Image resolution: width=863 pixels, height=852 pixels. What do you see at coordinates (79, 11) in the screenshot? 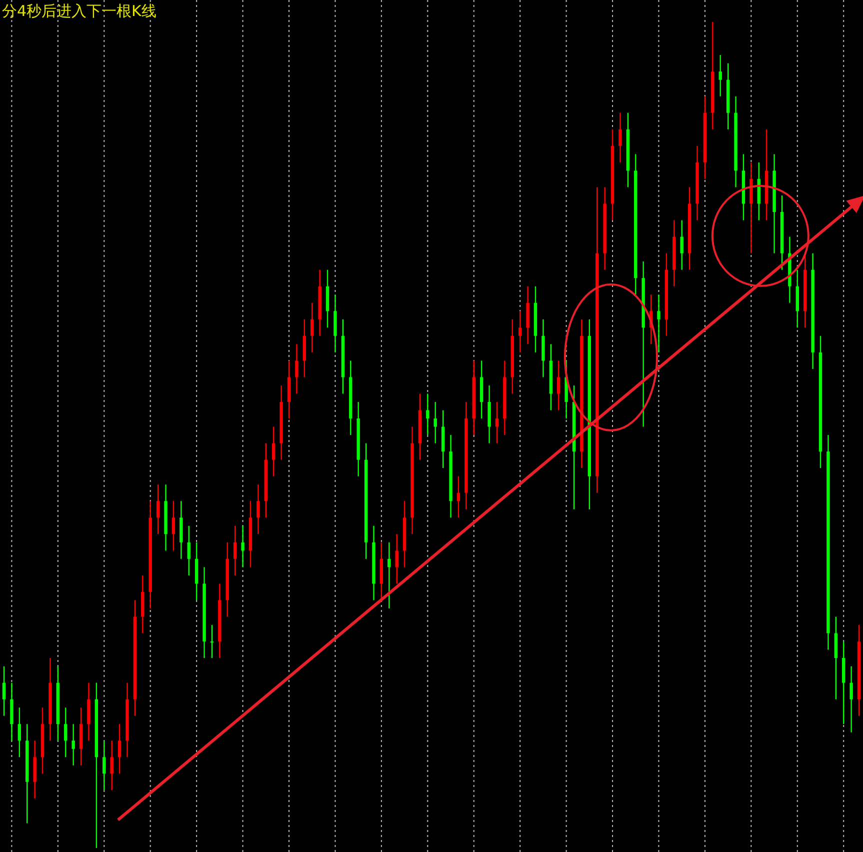
I see `annotation: 分4秒后进入下一根K线` at bounding box center [79, 11].